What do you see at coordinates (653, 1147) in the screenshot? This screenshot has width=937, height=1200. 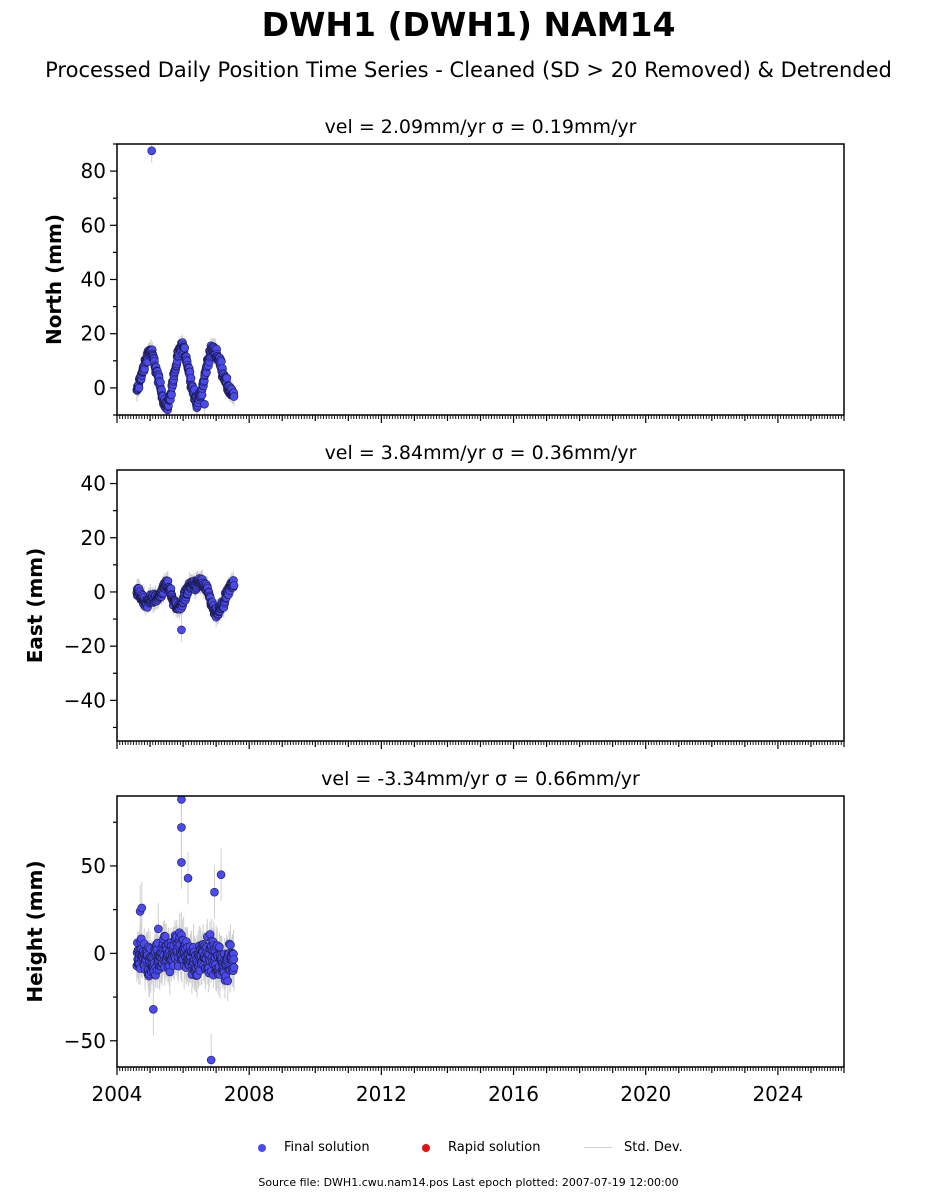 I see `legend-std-label: Std. Dev.` at bounding box center [653, 1147].